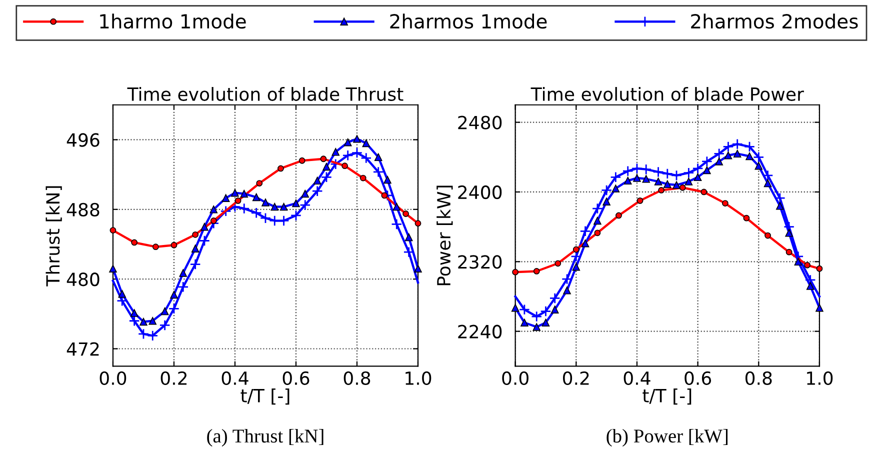  I want to click on chart-title: Time evolution of blade Power, so click(667, 93).